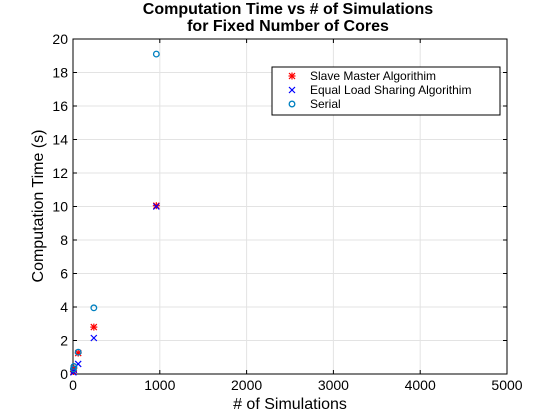 The width and height of the screenshot is (560, 420). I want to click on y-tick-label: 10, so click(60, 207).